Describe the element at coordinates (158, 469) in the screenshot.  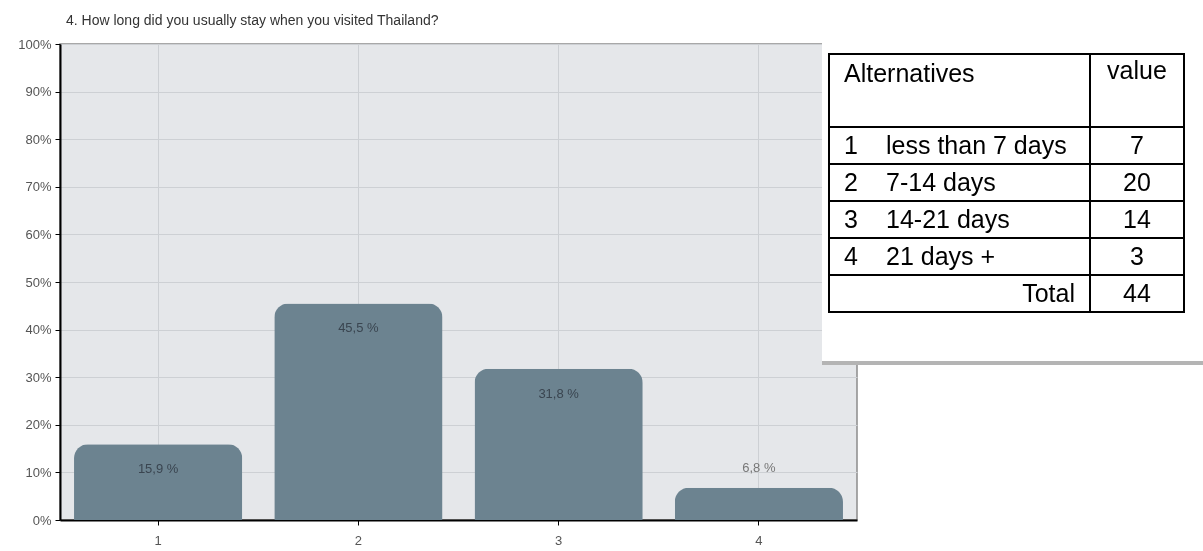
I see `data-label: 15,9 %` at that location.